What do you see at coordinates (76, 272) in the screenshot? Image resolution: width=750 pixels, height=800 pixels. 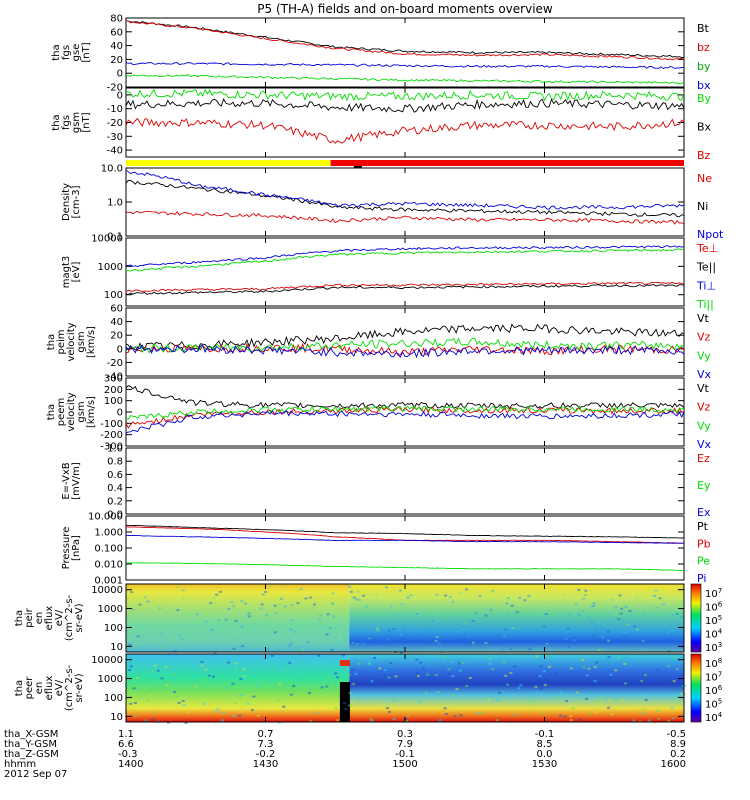 I see `y-axis-label: [eV]` at bounding box center [76, 272].